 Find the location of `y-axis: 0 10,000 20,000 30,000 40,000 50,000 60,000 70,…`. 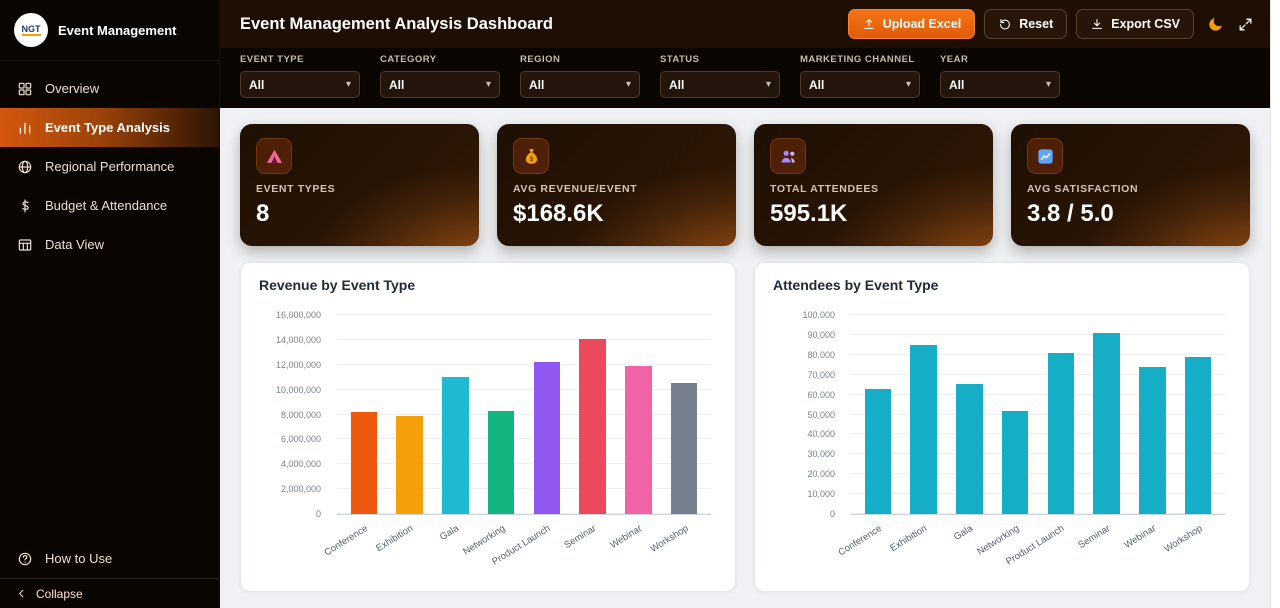

y-axis: 0 10,000 20,000 30,000 40,000 50,000 60,000 70,… is located at coordinates (808, 414).